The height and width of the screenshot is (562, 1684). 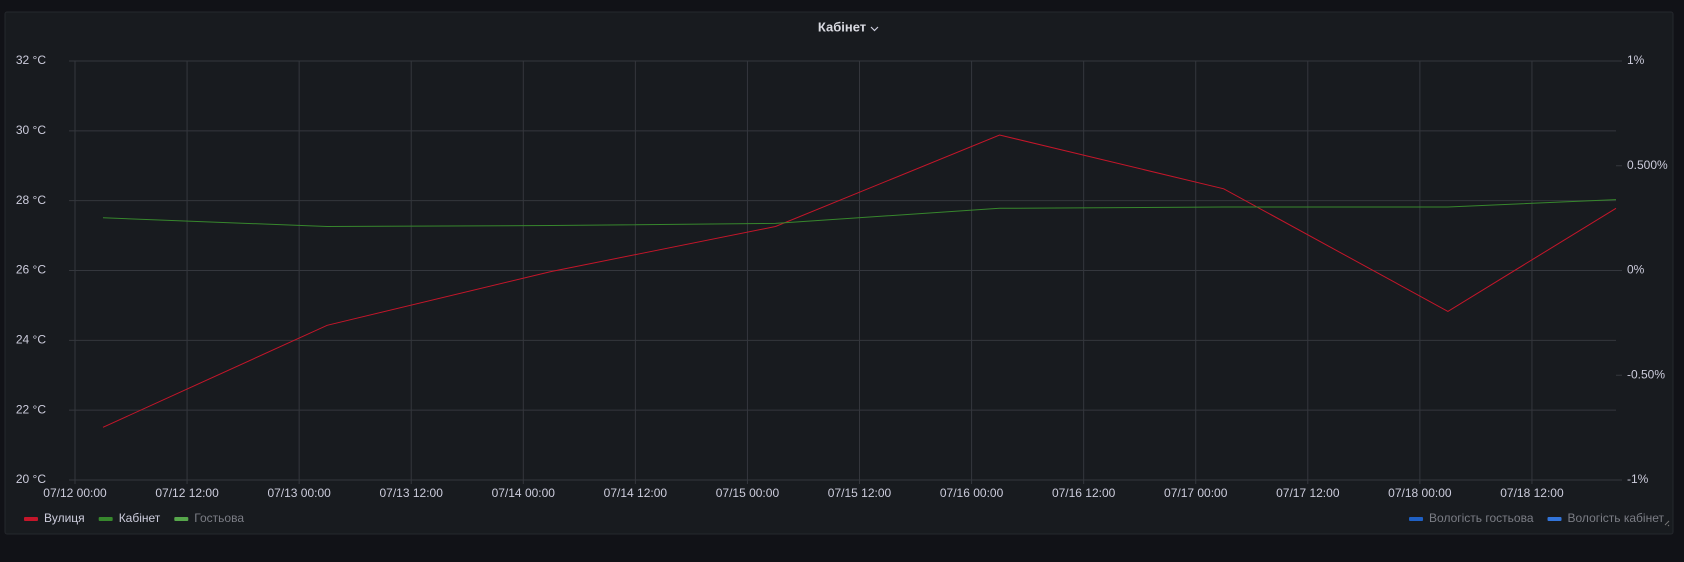 What do you see at coordinates (1647, 165) in the screenshot?
I see `y2-tick-label: 0.500%` at bounding box center [1647, 165].